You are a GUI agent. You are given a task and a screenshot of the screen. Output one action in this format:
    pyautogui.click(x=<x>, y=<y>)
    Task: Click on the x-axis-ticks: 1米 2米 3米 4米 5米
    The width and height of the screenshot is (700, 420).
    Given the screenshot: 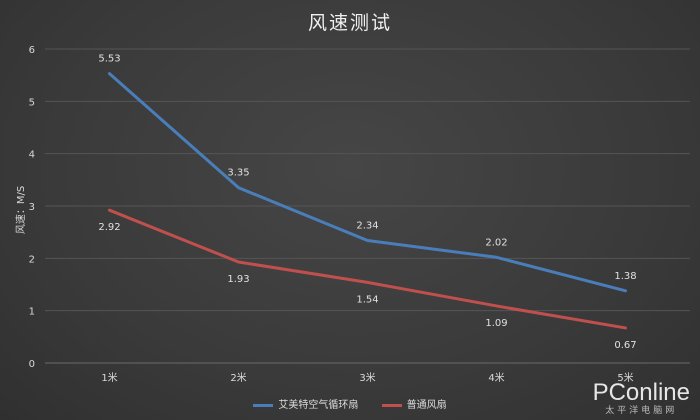 What is the action you would take?
    pyautogui.click(x=367, y=377)
    